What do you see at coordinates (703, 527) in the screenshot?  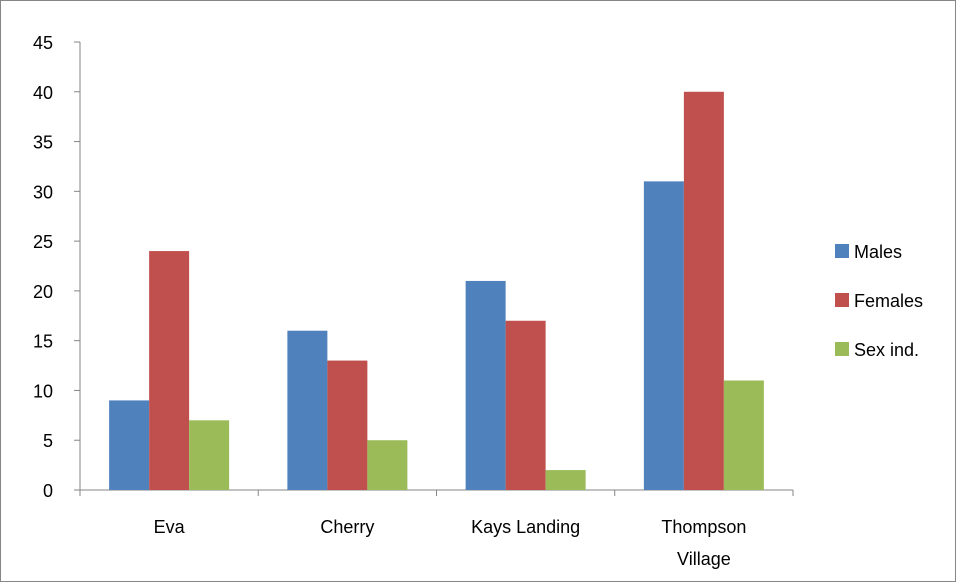 I see `x-category-label: Thompson` at bounding box center [703, 527].